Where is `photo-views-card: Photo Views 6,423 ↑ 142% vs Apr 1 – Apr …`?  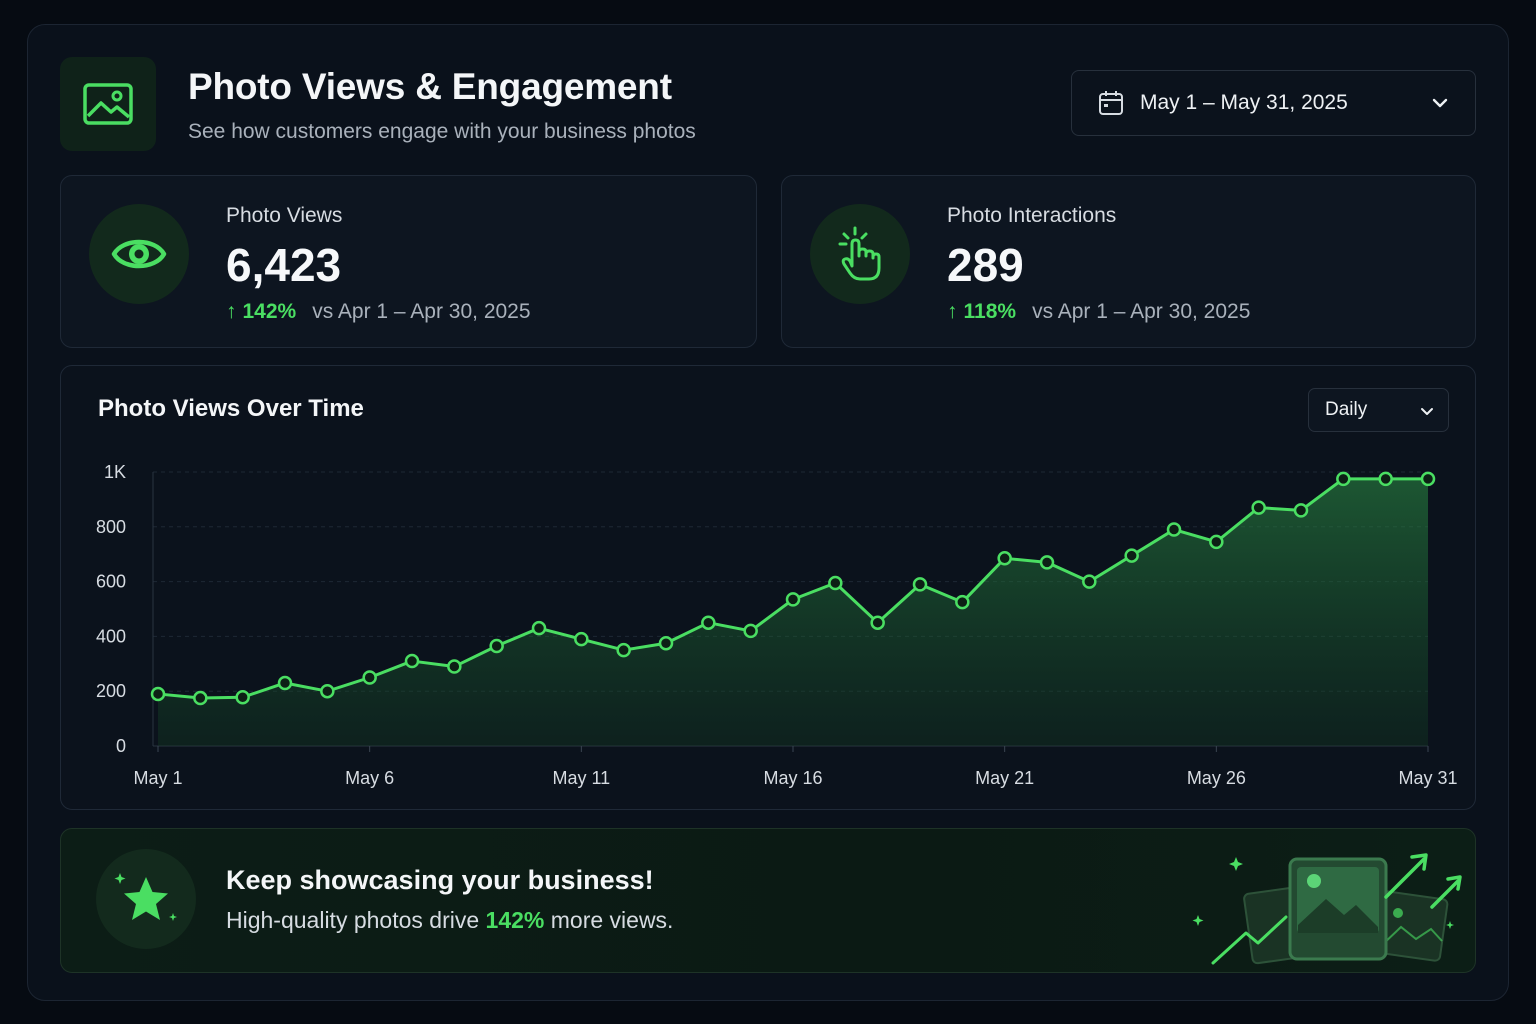
photo-views-card: Photo Views 6,423 ↑ 142% vs Apr 1 – Apr … is located at coordinates (408, 261).